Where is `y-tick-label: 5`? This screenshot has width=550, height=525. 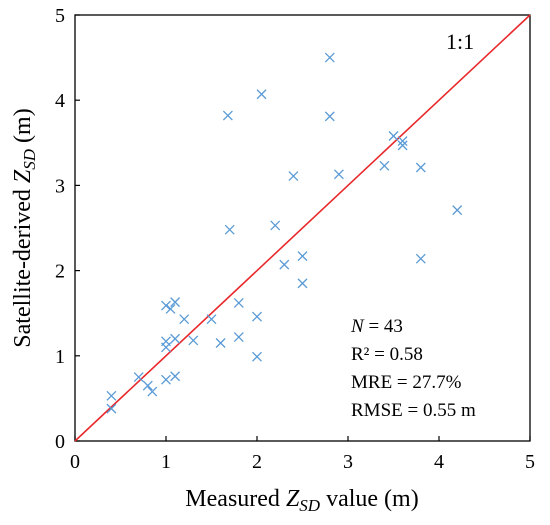
y-tick-label: 5 is located at coordinates (60, 16).